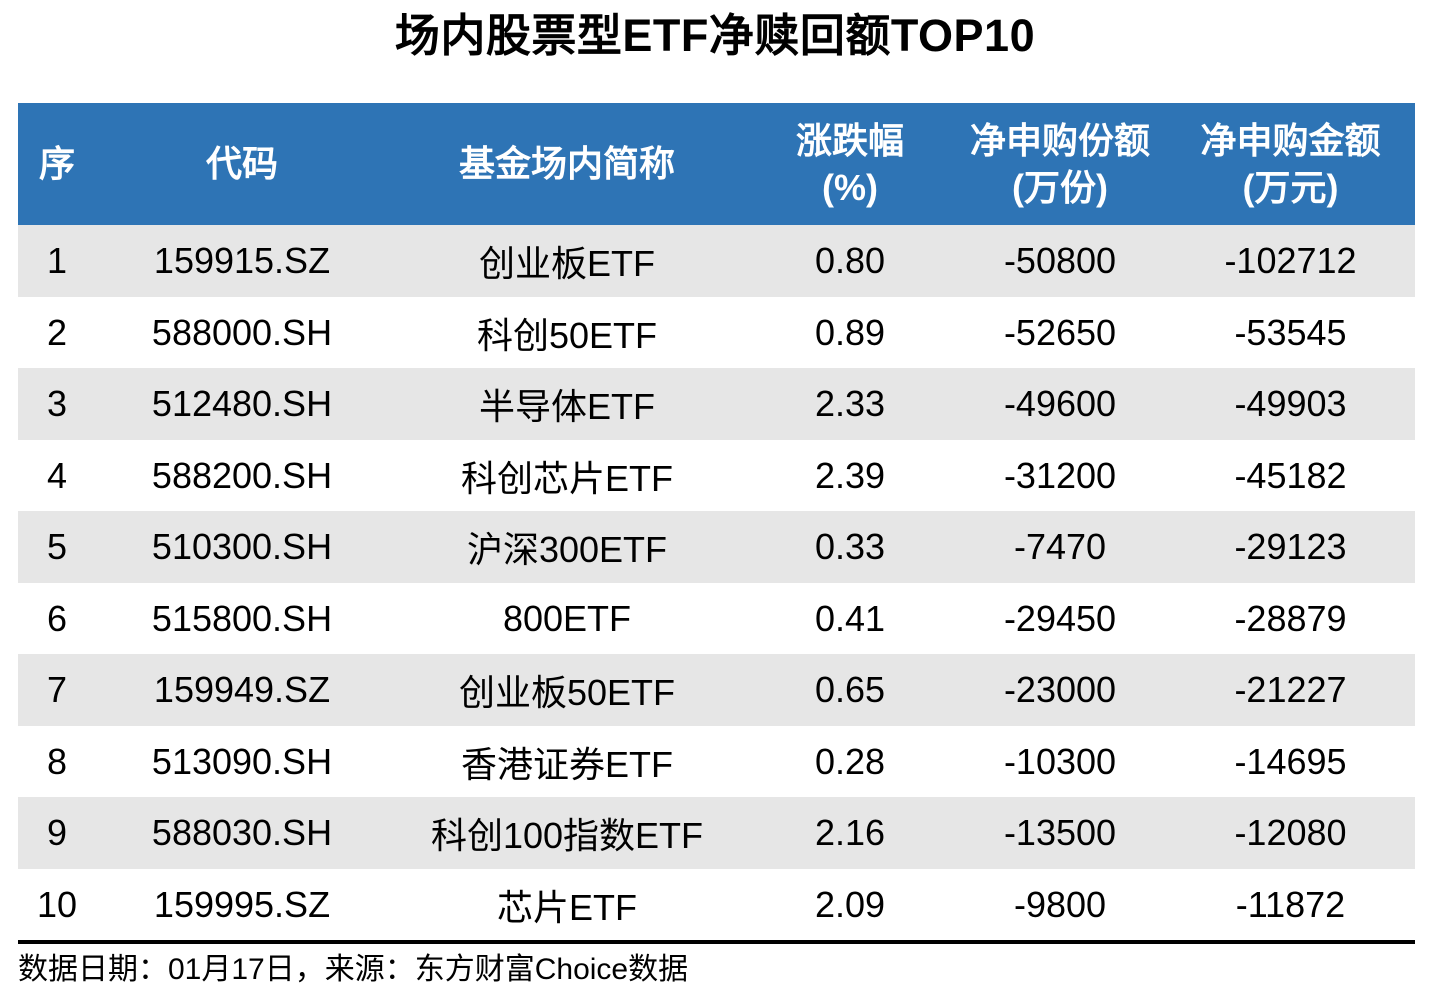  Describe the element at coordinates (57, 547) in the screenshot. I see `cell-rank: 5` at that location.